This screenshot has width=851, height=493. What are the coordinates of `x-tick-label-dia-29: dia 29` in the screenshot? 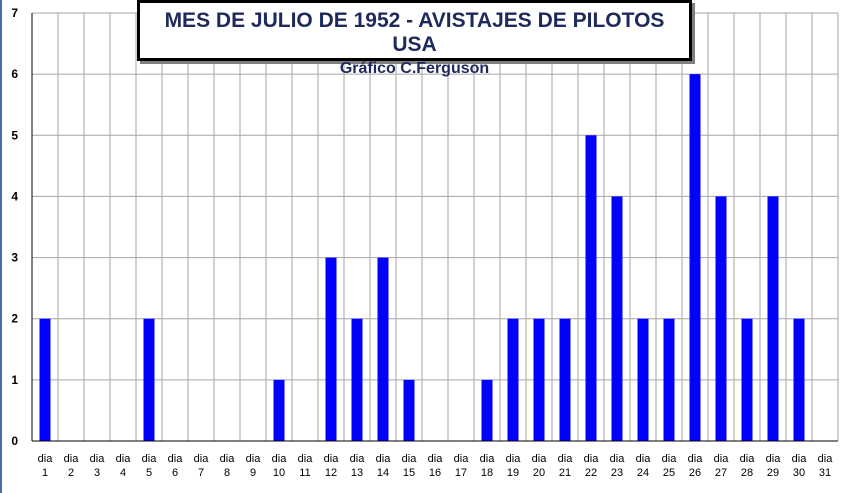 It's located at (774, 466).